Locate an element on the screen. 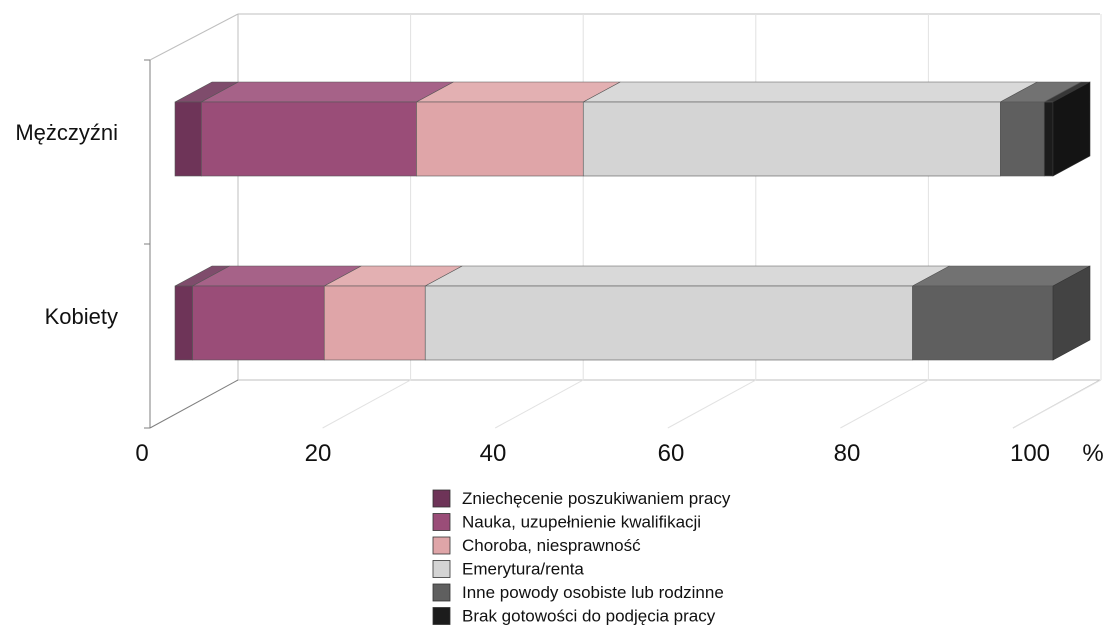 Image resolution: width=1106 pixels, height=643 pixels. x-tick-label-60: 60 is located at coordinates (671, 453).